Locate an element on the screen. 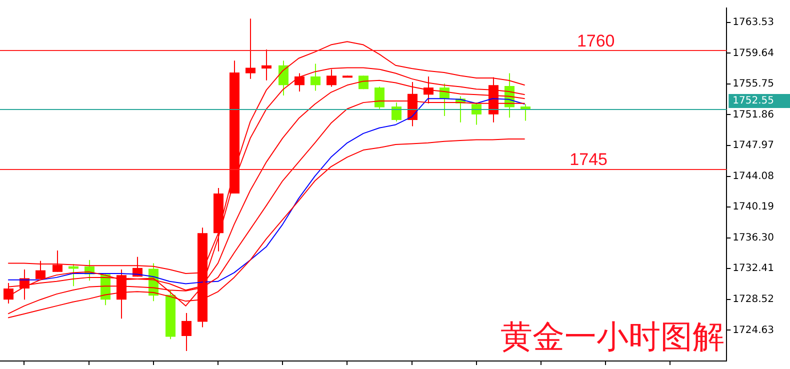 The image size is (790, 369). annotation: 1760 is located at coordinates (595, 41).